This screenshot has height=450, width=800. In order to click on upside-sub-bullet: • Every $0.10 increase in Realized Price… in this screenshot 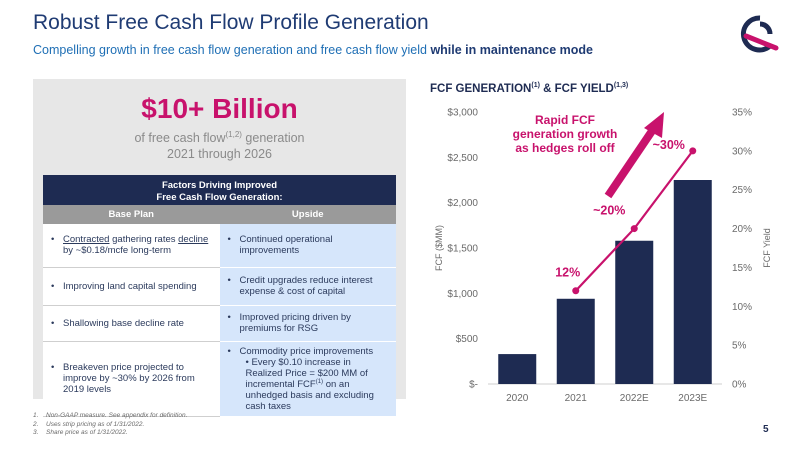, I will do `click(309, 384)`.